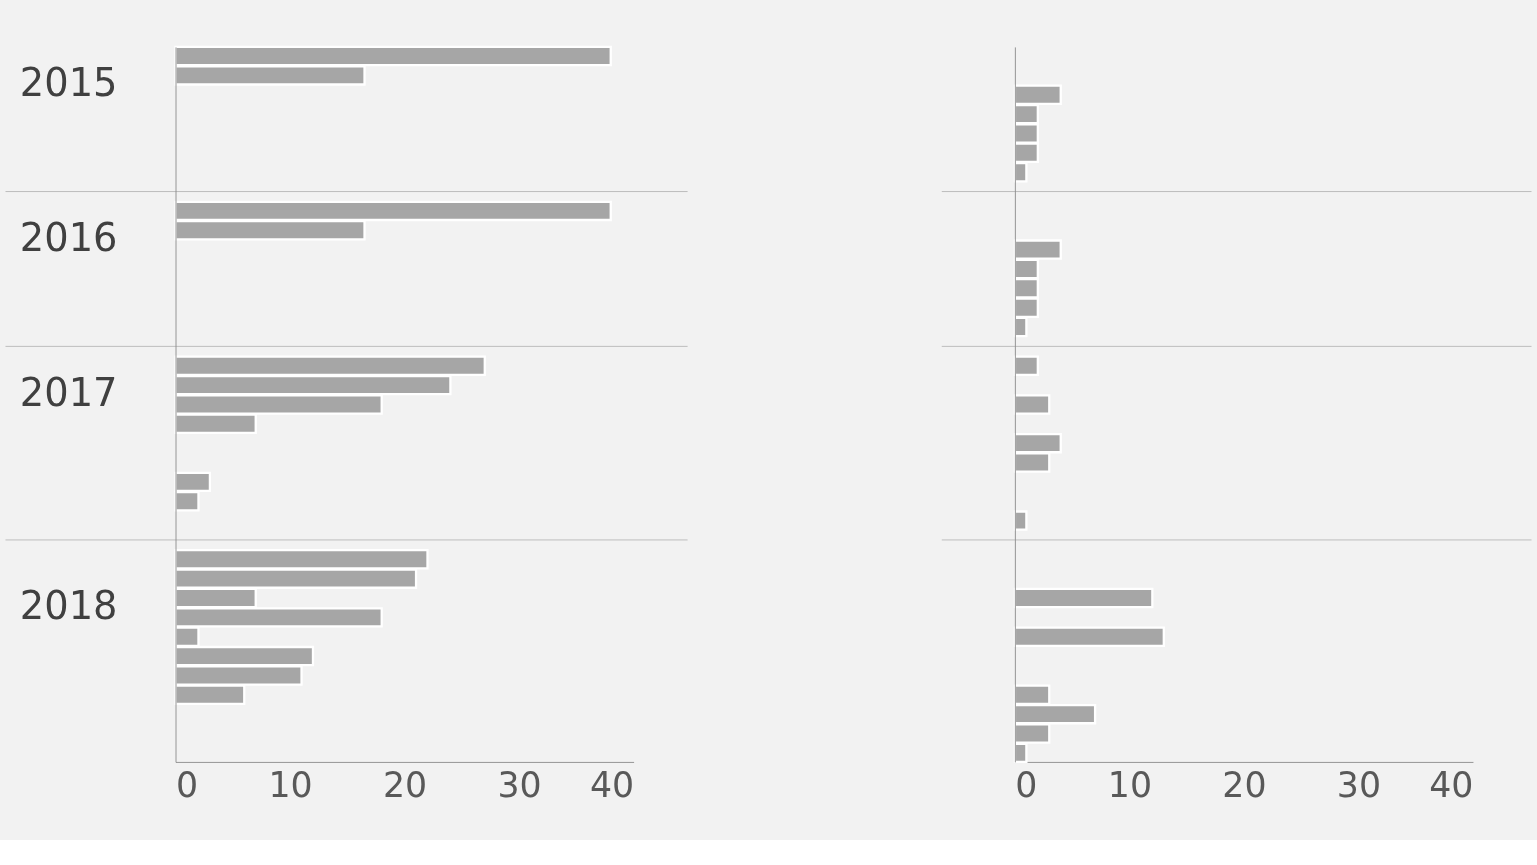 Image resolution: width=1537 pixels, height=865 pixels. What do you see at coordinates (68, 393) in the screenshot?
I see `y-tick-label: 2017` at bounding box center [68, 393].